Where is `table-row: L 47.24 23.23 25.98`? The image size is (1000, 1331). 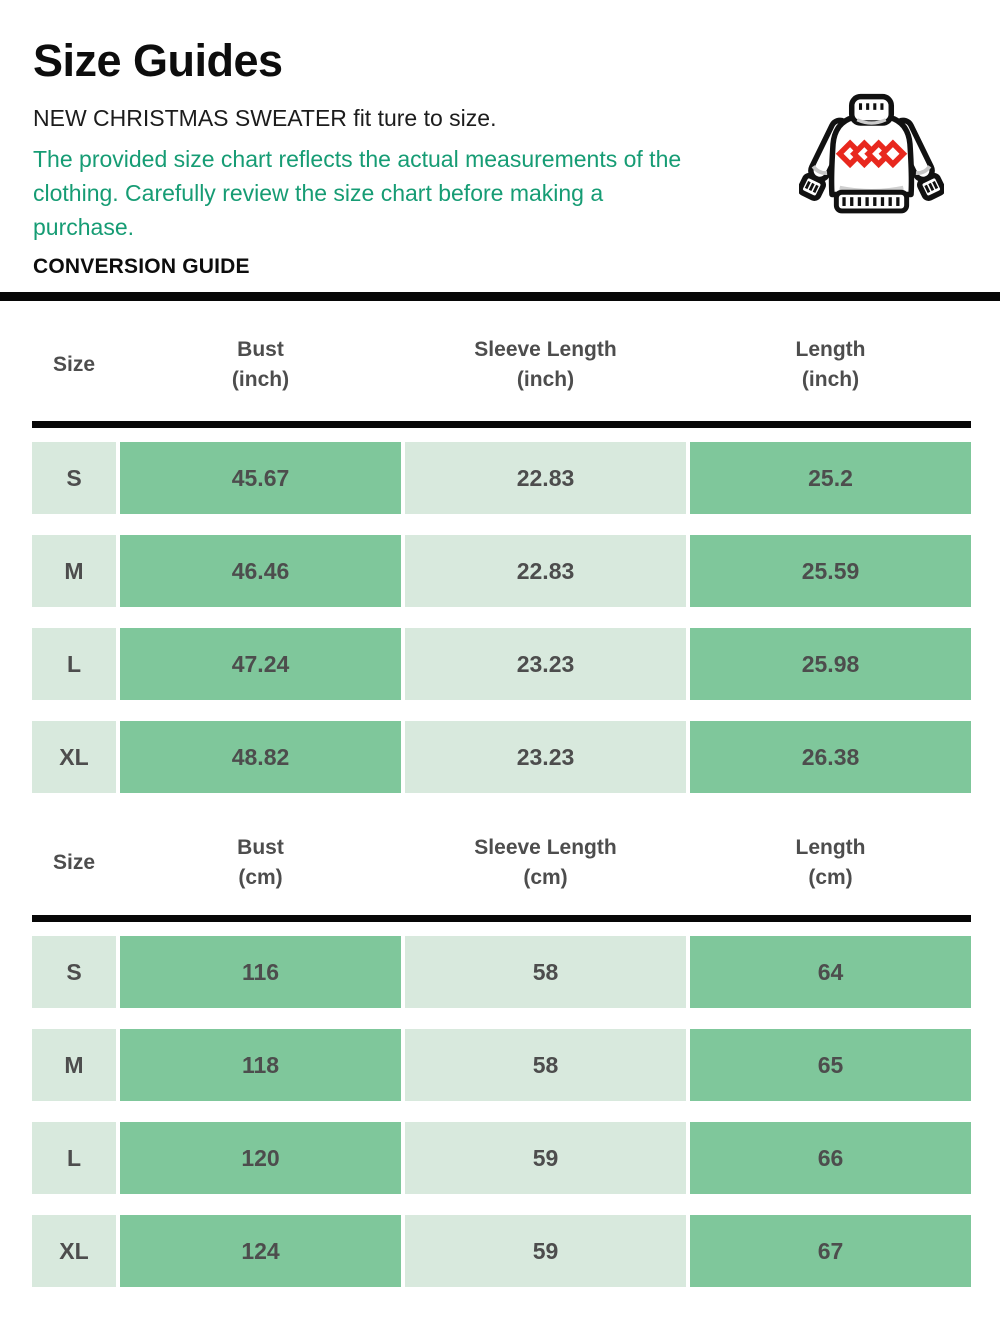 table-row: L 47.24 23.23 25.98 is located at coordinates (501, 664).